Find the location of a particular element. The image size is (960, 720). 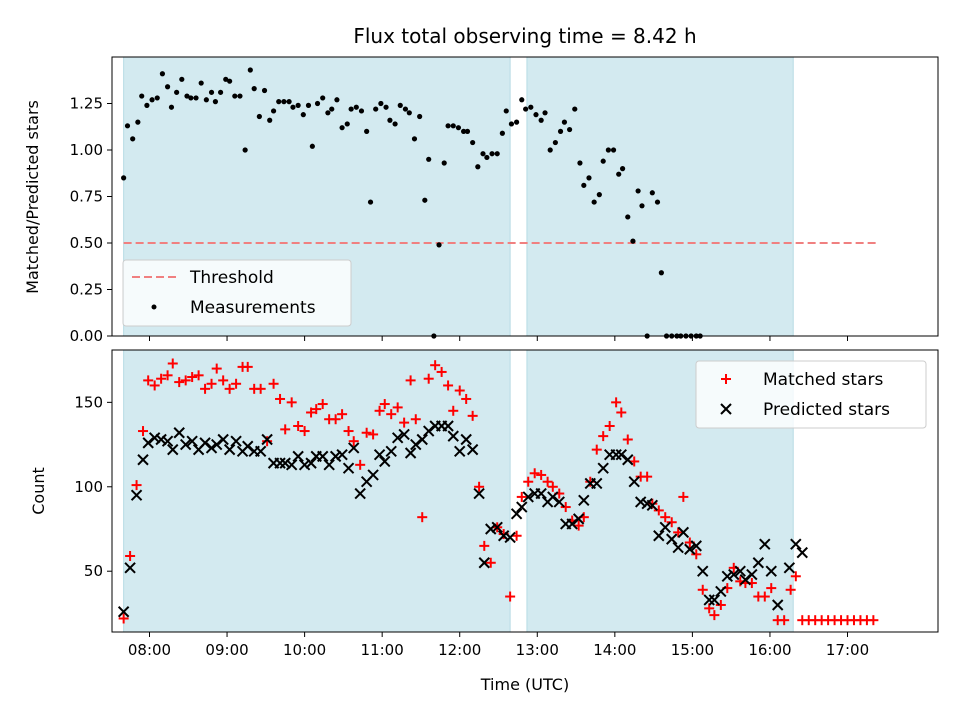

legend-threshold-label: Threshold is located at coordinates (231, 278).